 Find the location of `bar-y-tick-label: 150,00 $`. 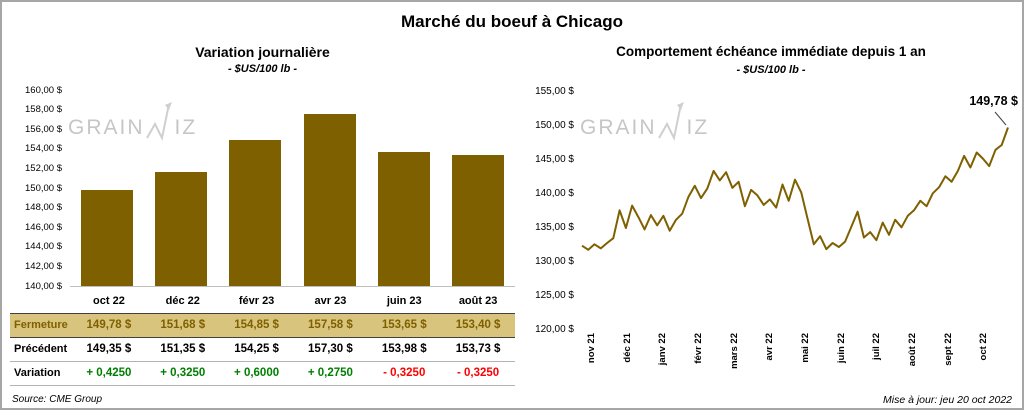

bar-y-tick-label: 150,00 $ is located at coordinates (43, 188).